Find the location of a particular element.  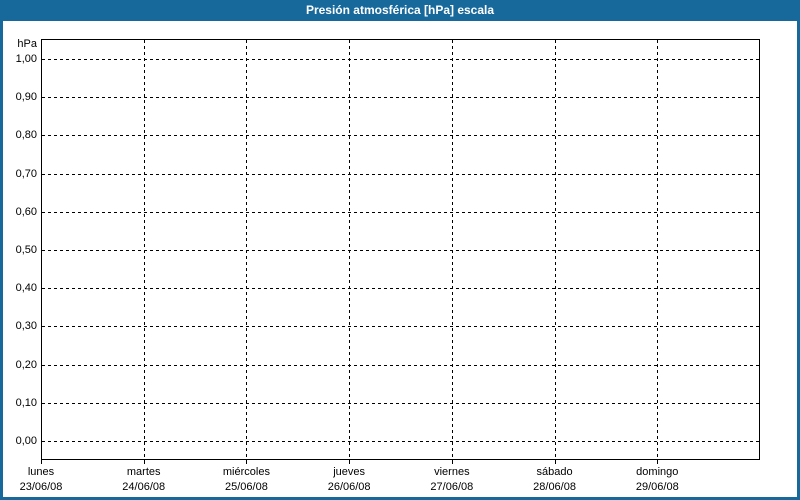

x-tick-date: 23/06/08 is located at coordinates (41, 487).